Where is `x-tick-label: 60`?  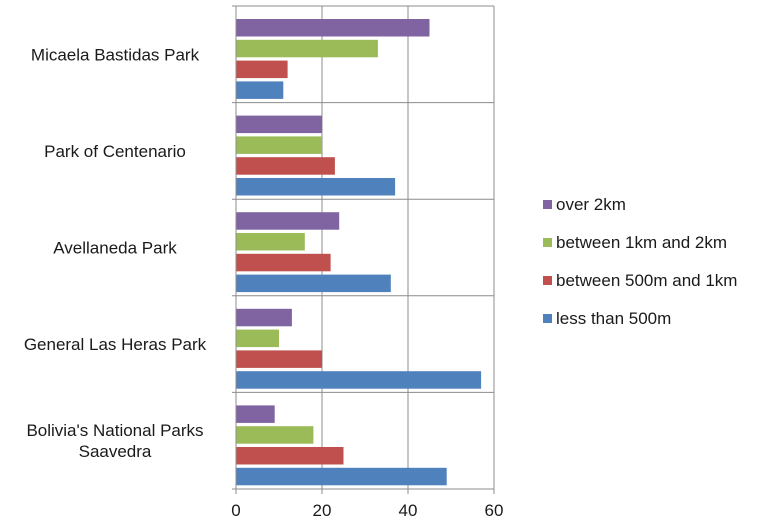 x-tick-label: 60 is located at coordinates (494, 510).